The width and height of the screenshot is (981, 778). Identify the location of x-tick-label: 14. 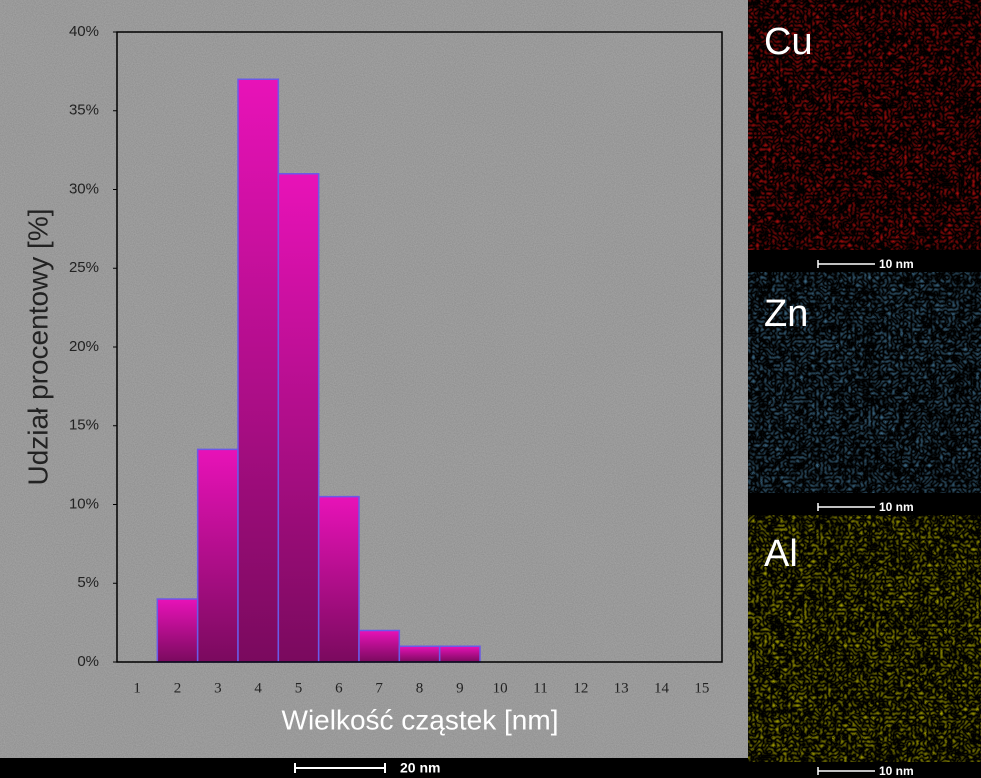
(662, 688).